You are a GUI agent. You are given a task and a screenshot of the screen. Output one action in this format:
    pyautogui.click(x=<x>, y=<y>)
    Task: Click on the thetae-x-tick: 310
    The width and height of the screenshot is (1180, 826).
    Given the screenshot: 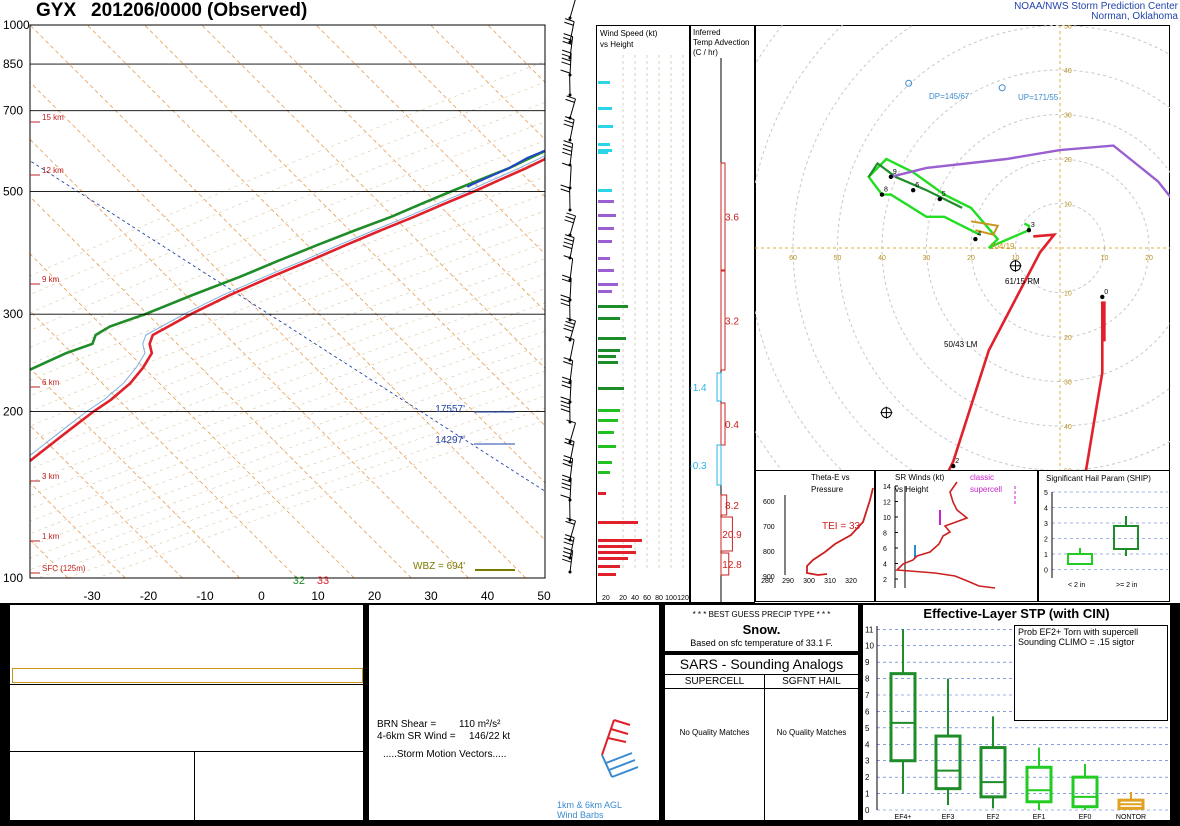 What is the action you would take?
    pyautogui.click(x=830, y=581)
    